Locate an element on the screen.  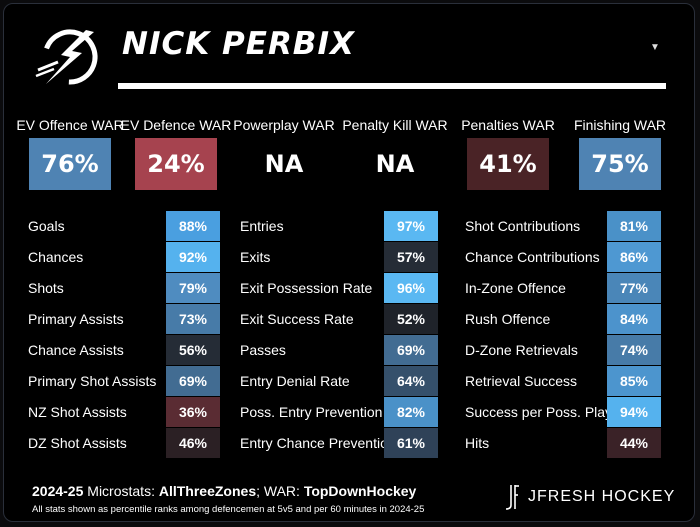
stat-label: Entry Chance Prevention is located at coordinates (318, 443).